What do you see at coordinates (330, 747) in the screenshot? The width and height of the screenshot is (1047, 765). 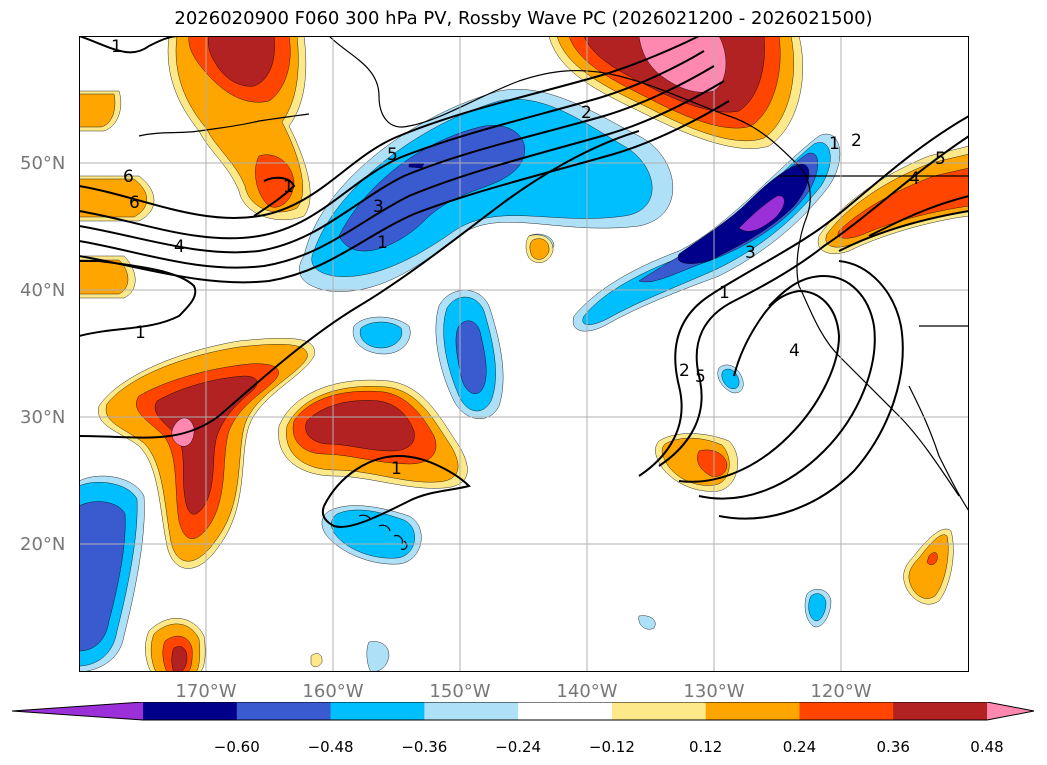 I see `colorbar-tick-label: −0.48` at bounding box center [330, 747].